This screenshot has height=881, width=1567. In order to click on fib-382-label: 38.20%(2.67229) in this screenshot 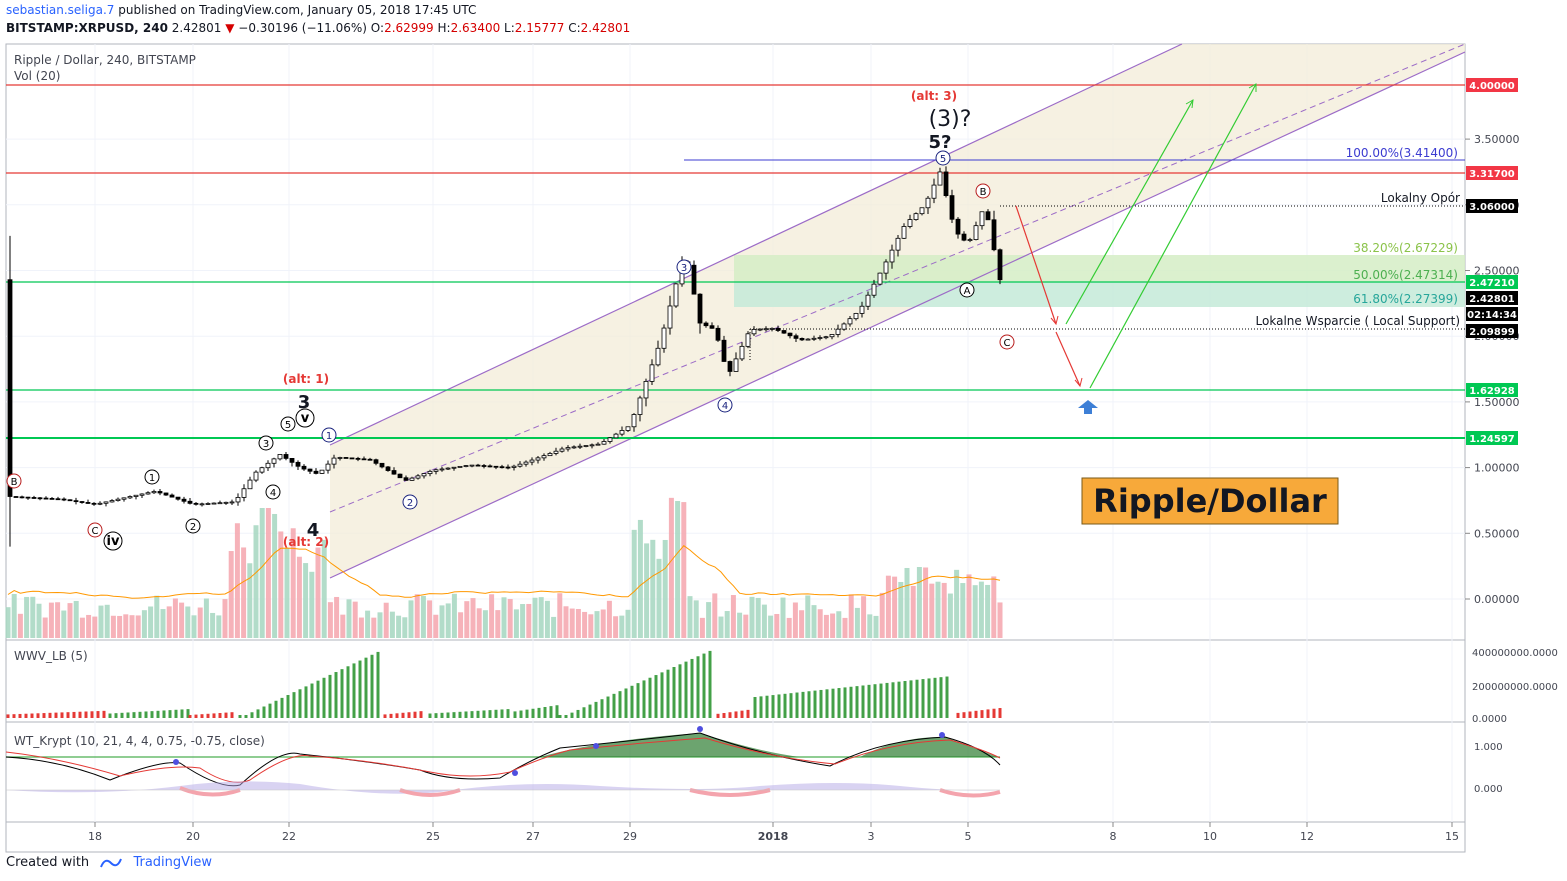, I will do `click(1405, 248)`.